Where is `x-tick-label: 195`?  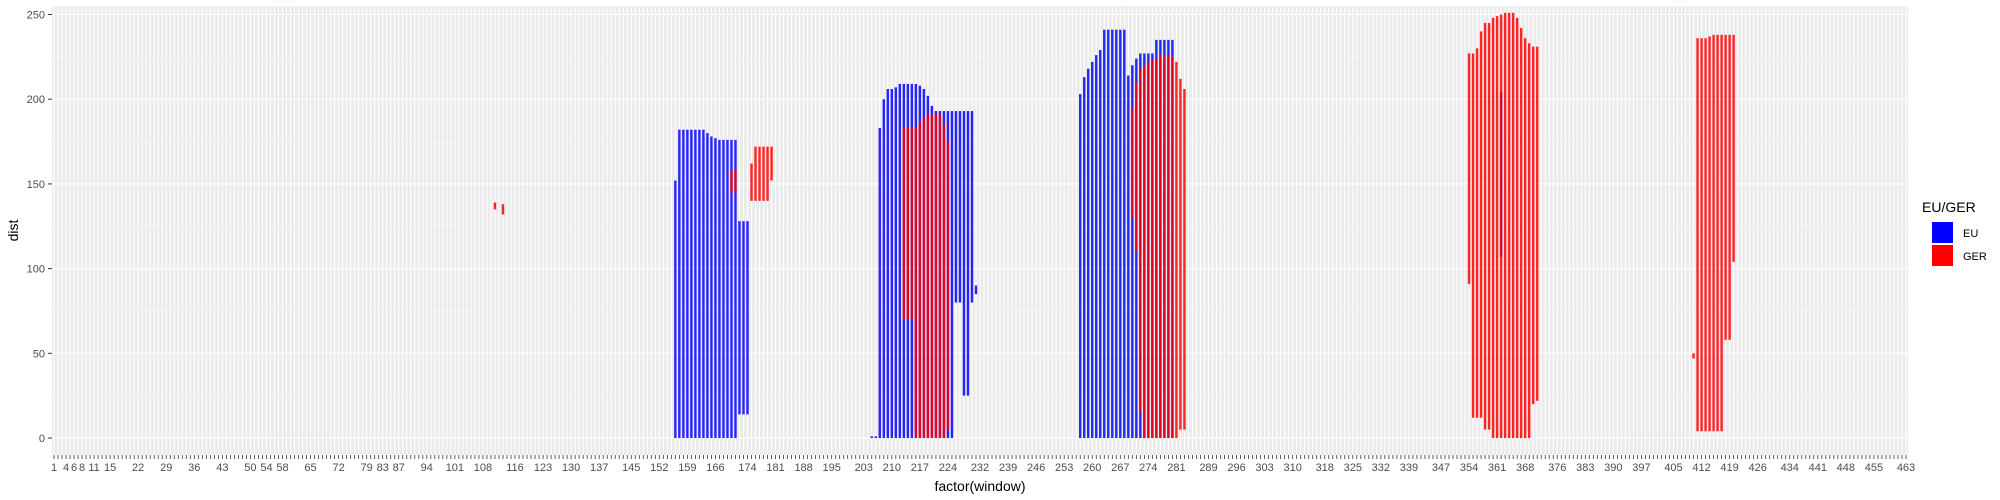 x-tick-label: 195 is located at coordinates (832, 468).